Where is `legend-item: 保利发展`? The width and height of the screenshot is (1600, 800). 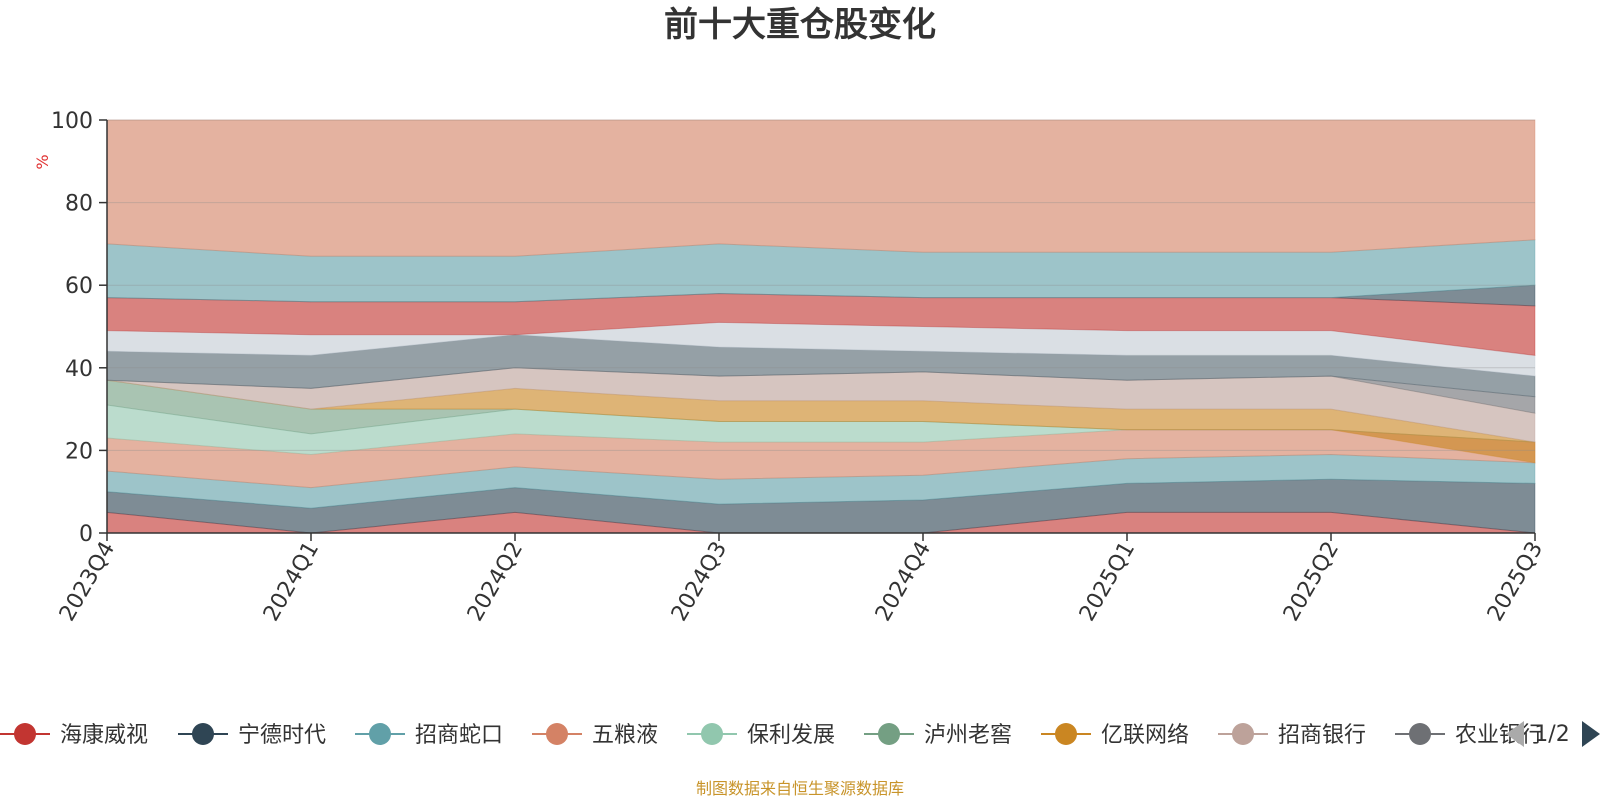
legend-item: 保利发展 is located at coordinates (761, 735).